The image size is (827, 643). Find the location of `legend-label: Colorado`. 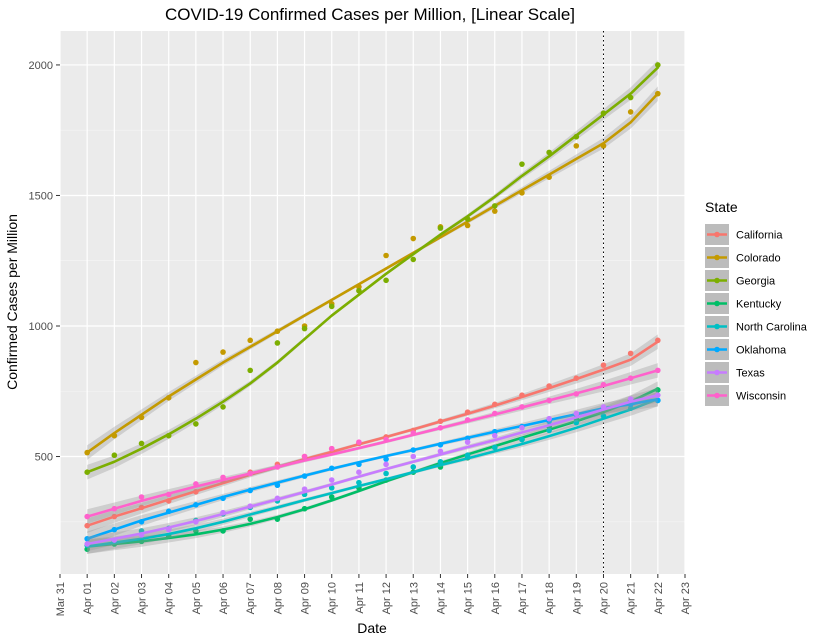

legend-label: Colorado is located at coordinates (758, 259).